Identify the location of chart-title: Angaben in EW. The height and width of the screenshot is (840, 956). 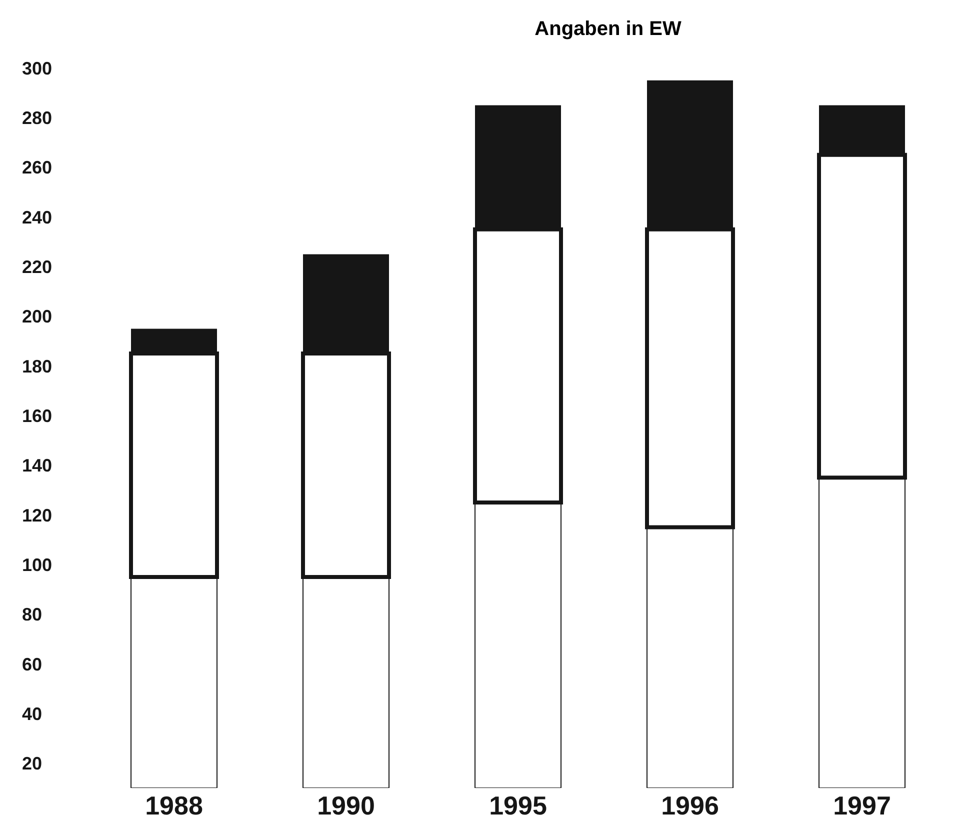
(608, 29).